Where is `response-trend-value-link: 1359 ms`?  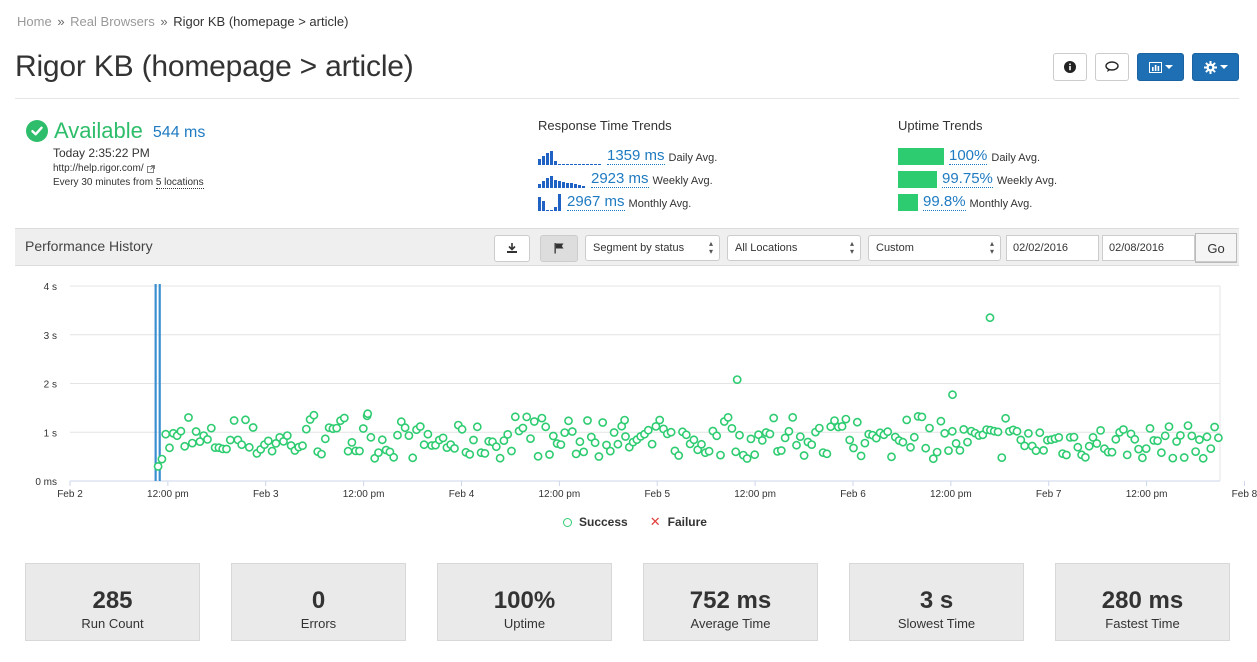 response-trend-value-link: 1359 ms is located at coordinates (636, 156).